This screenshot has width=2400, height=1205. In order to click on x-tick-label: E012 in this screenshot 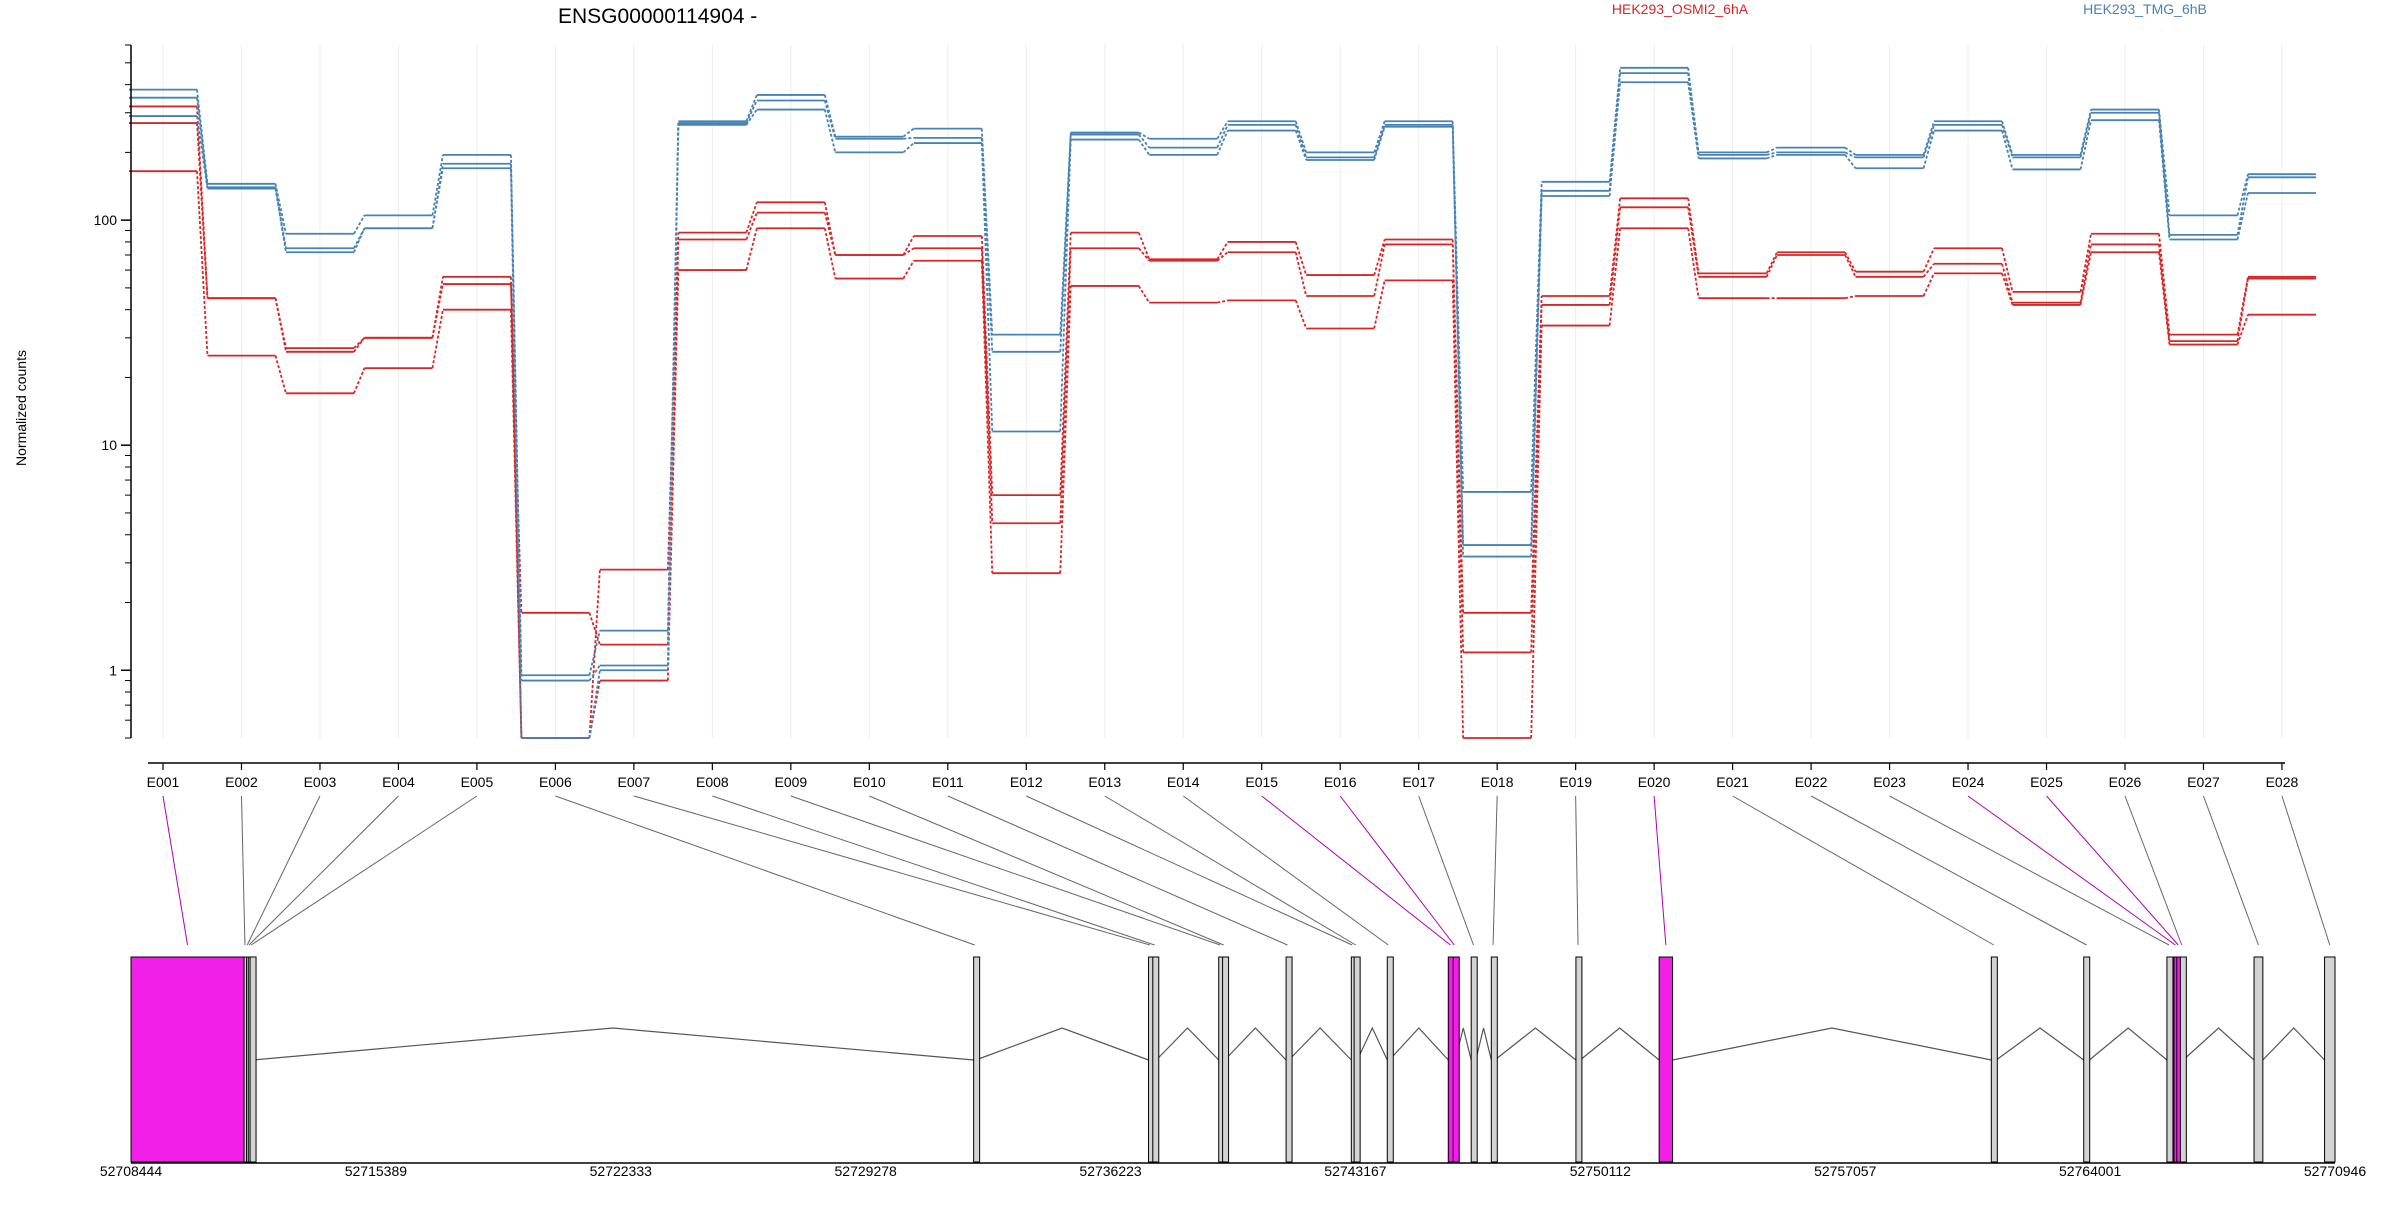, I will do `click(1026, 782)`.